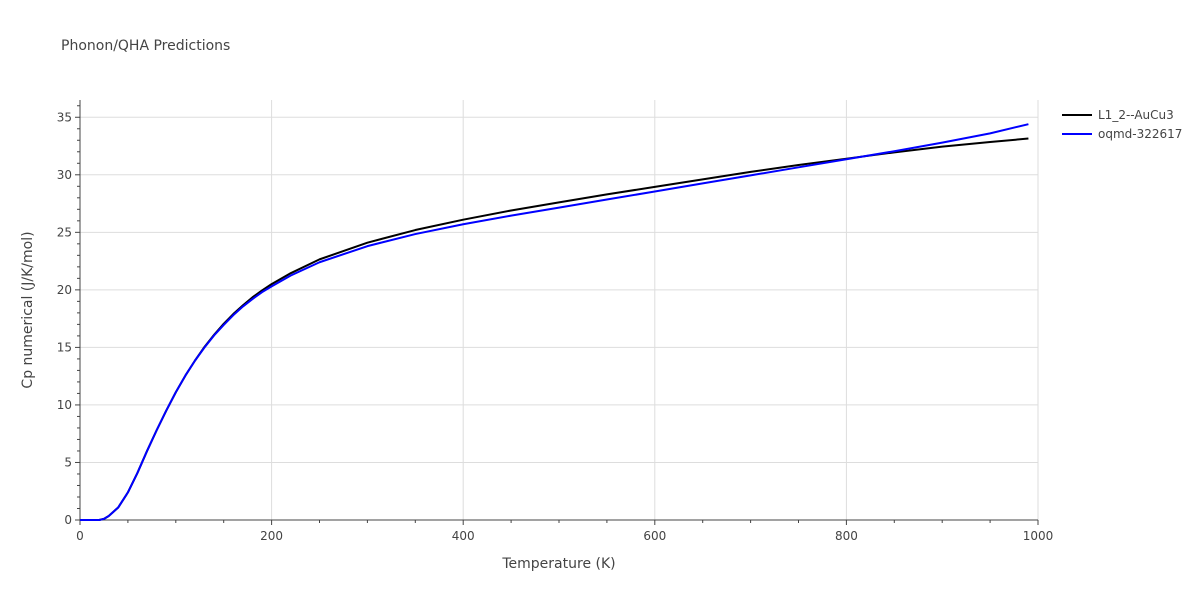 The width and height of the screenshot is (1200, 600). What do you see at coordinates (28, 309) in the screenshot?
I see `y-axis-title: Cp numerical (J/K/mol)` at bounding box center [28, 309].